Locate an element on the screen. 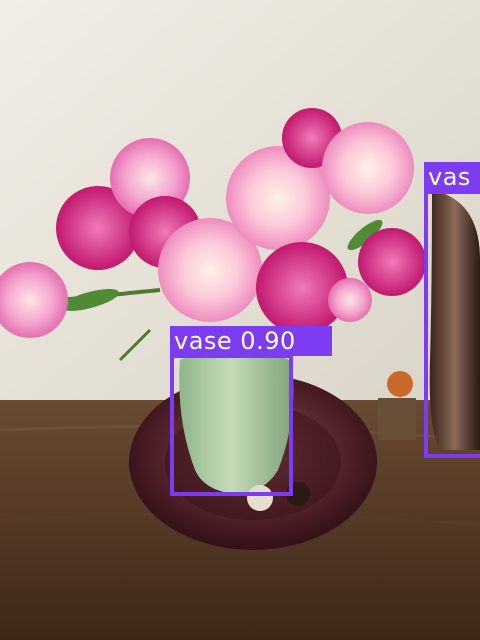 The height and width of the screenshot is (640, 480). vase-detection-box is located at coordinates (231, 425).